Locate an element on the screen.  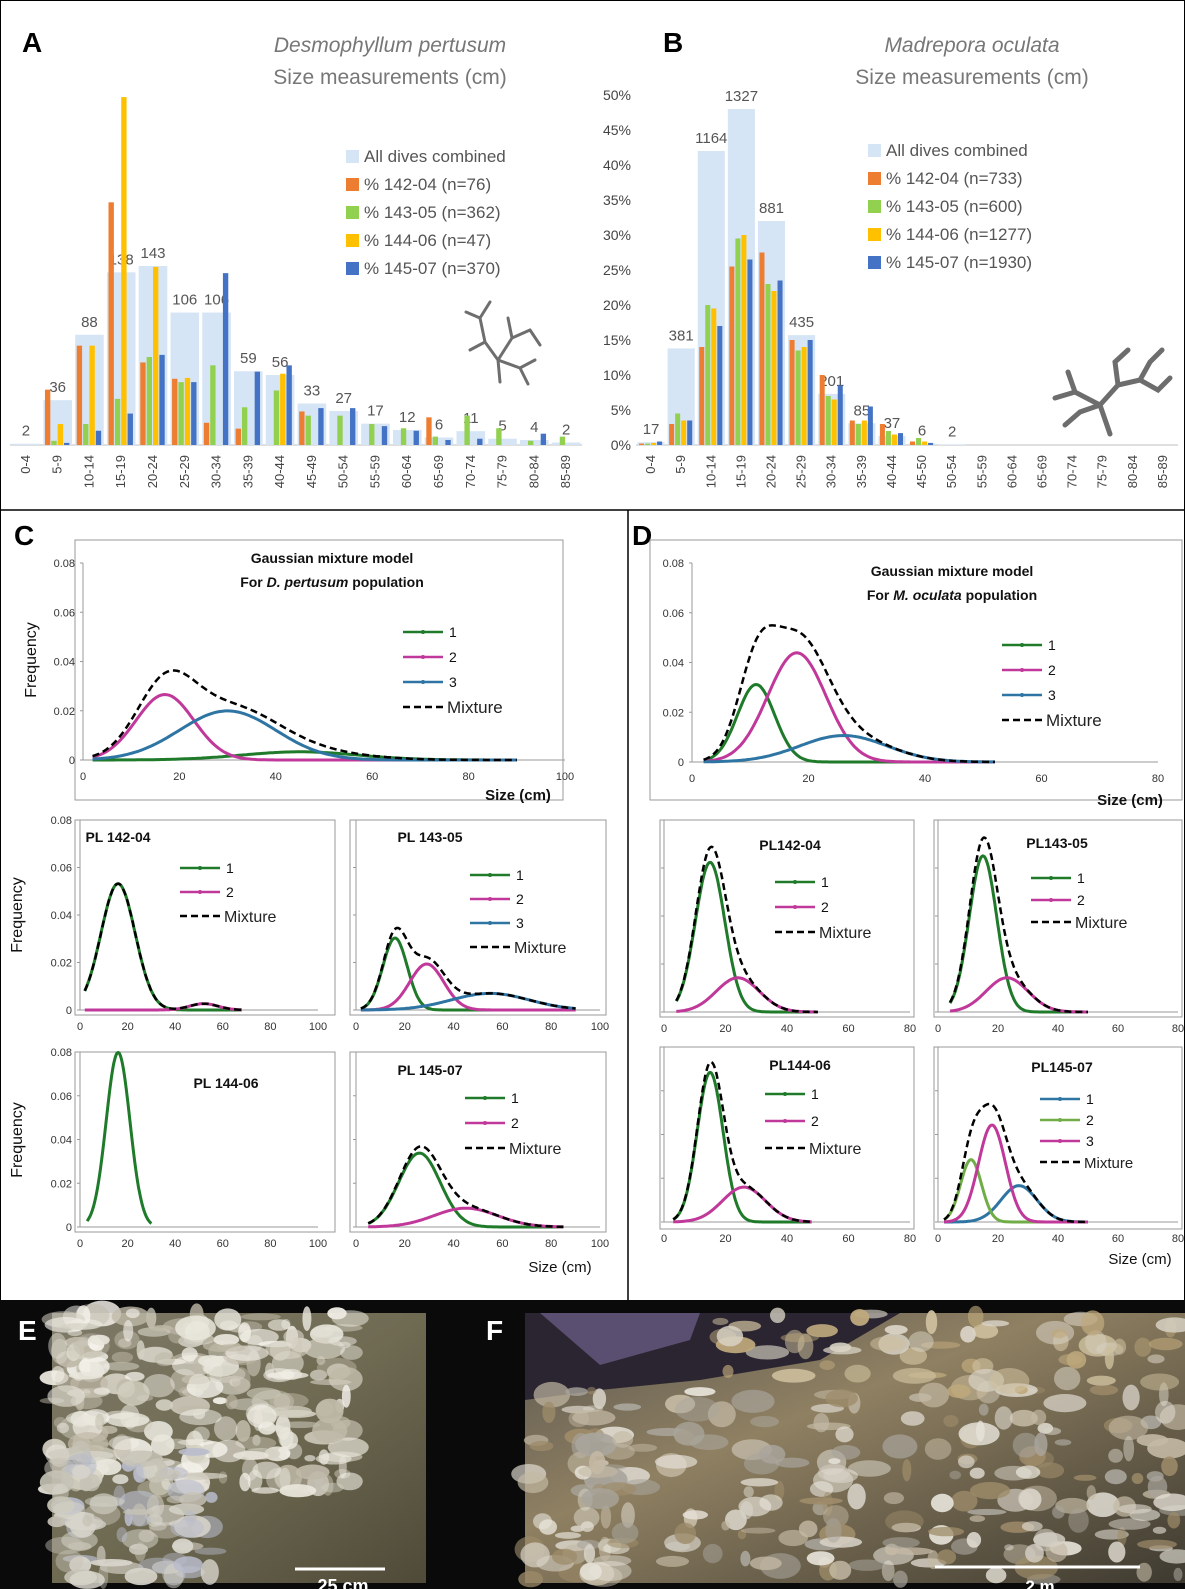
legend-label: 2 is located at coordinates (1052, 670).